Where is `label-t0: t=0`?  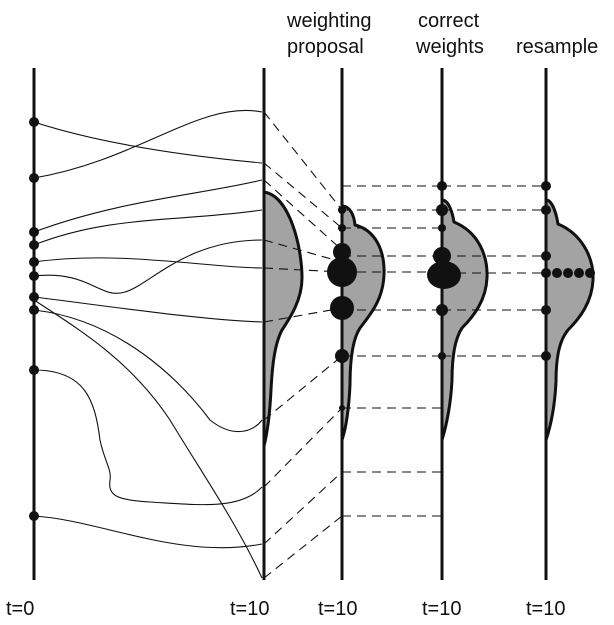 label-t0: t=0 is located at coordinates (20, 609).